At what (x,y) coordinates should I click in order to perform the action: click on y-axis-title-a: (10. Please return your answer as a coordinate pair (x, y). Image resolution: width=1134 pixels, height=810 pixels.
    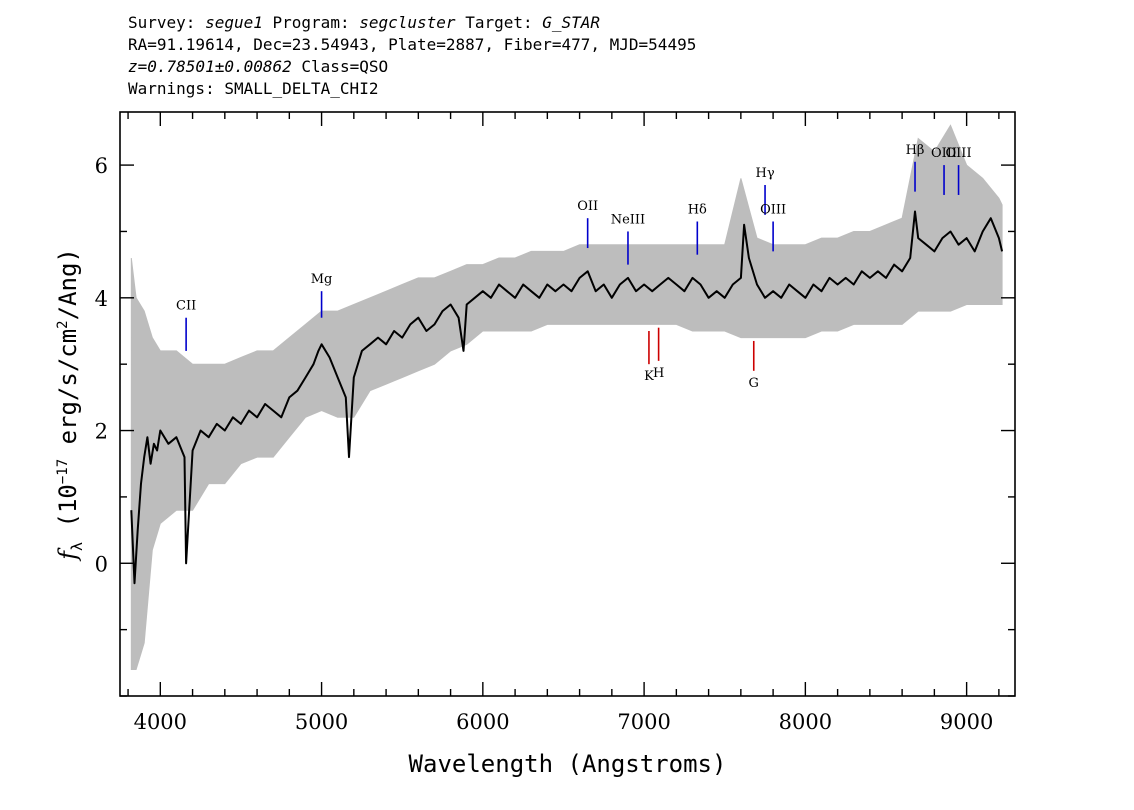
    Looking at the image, I should click on (68, 513).